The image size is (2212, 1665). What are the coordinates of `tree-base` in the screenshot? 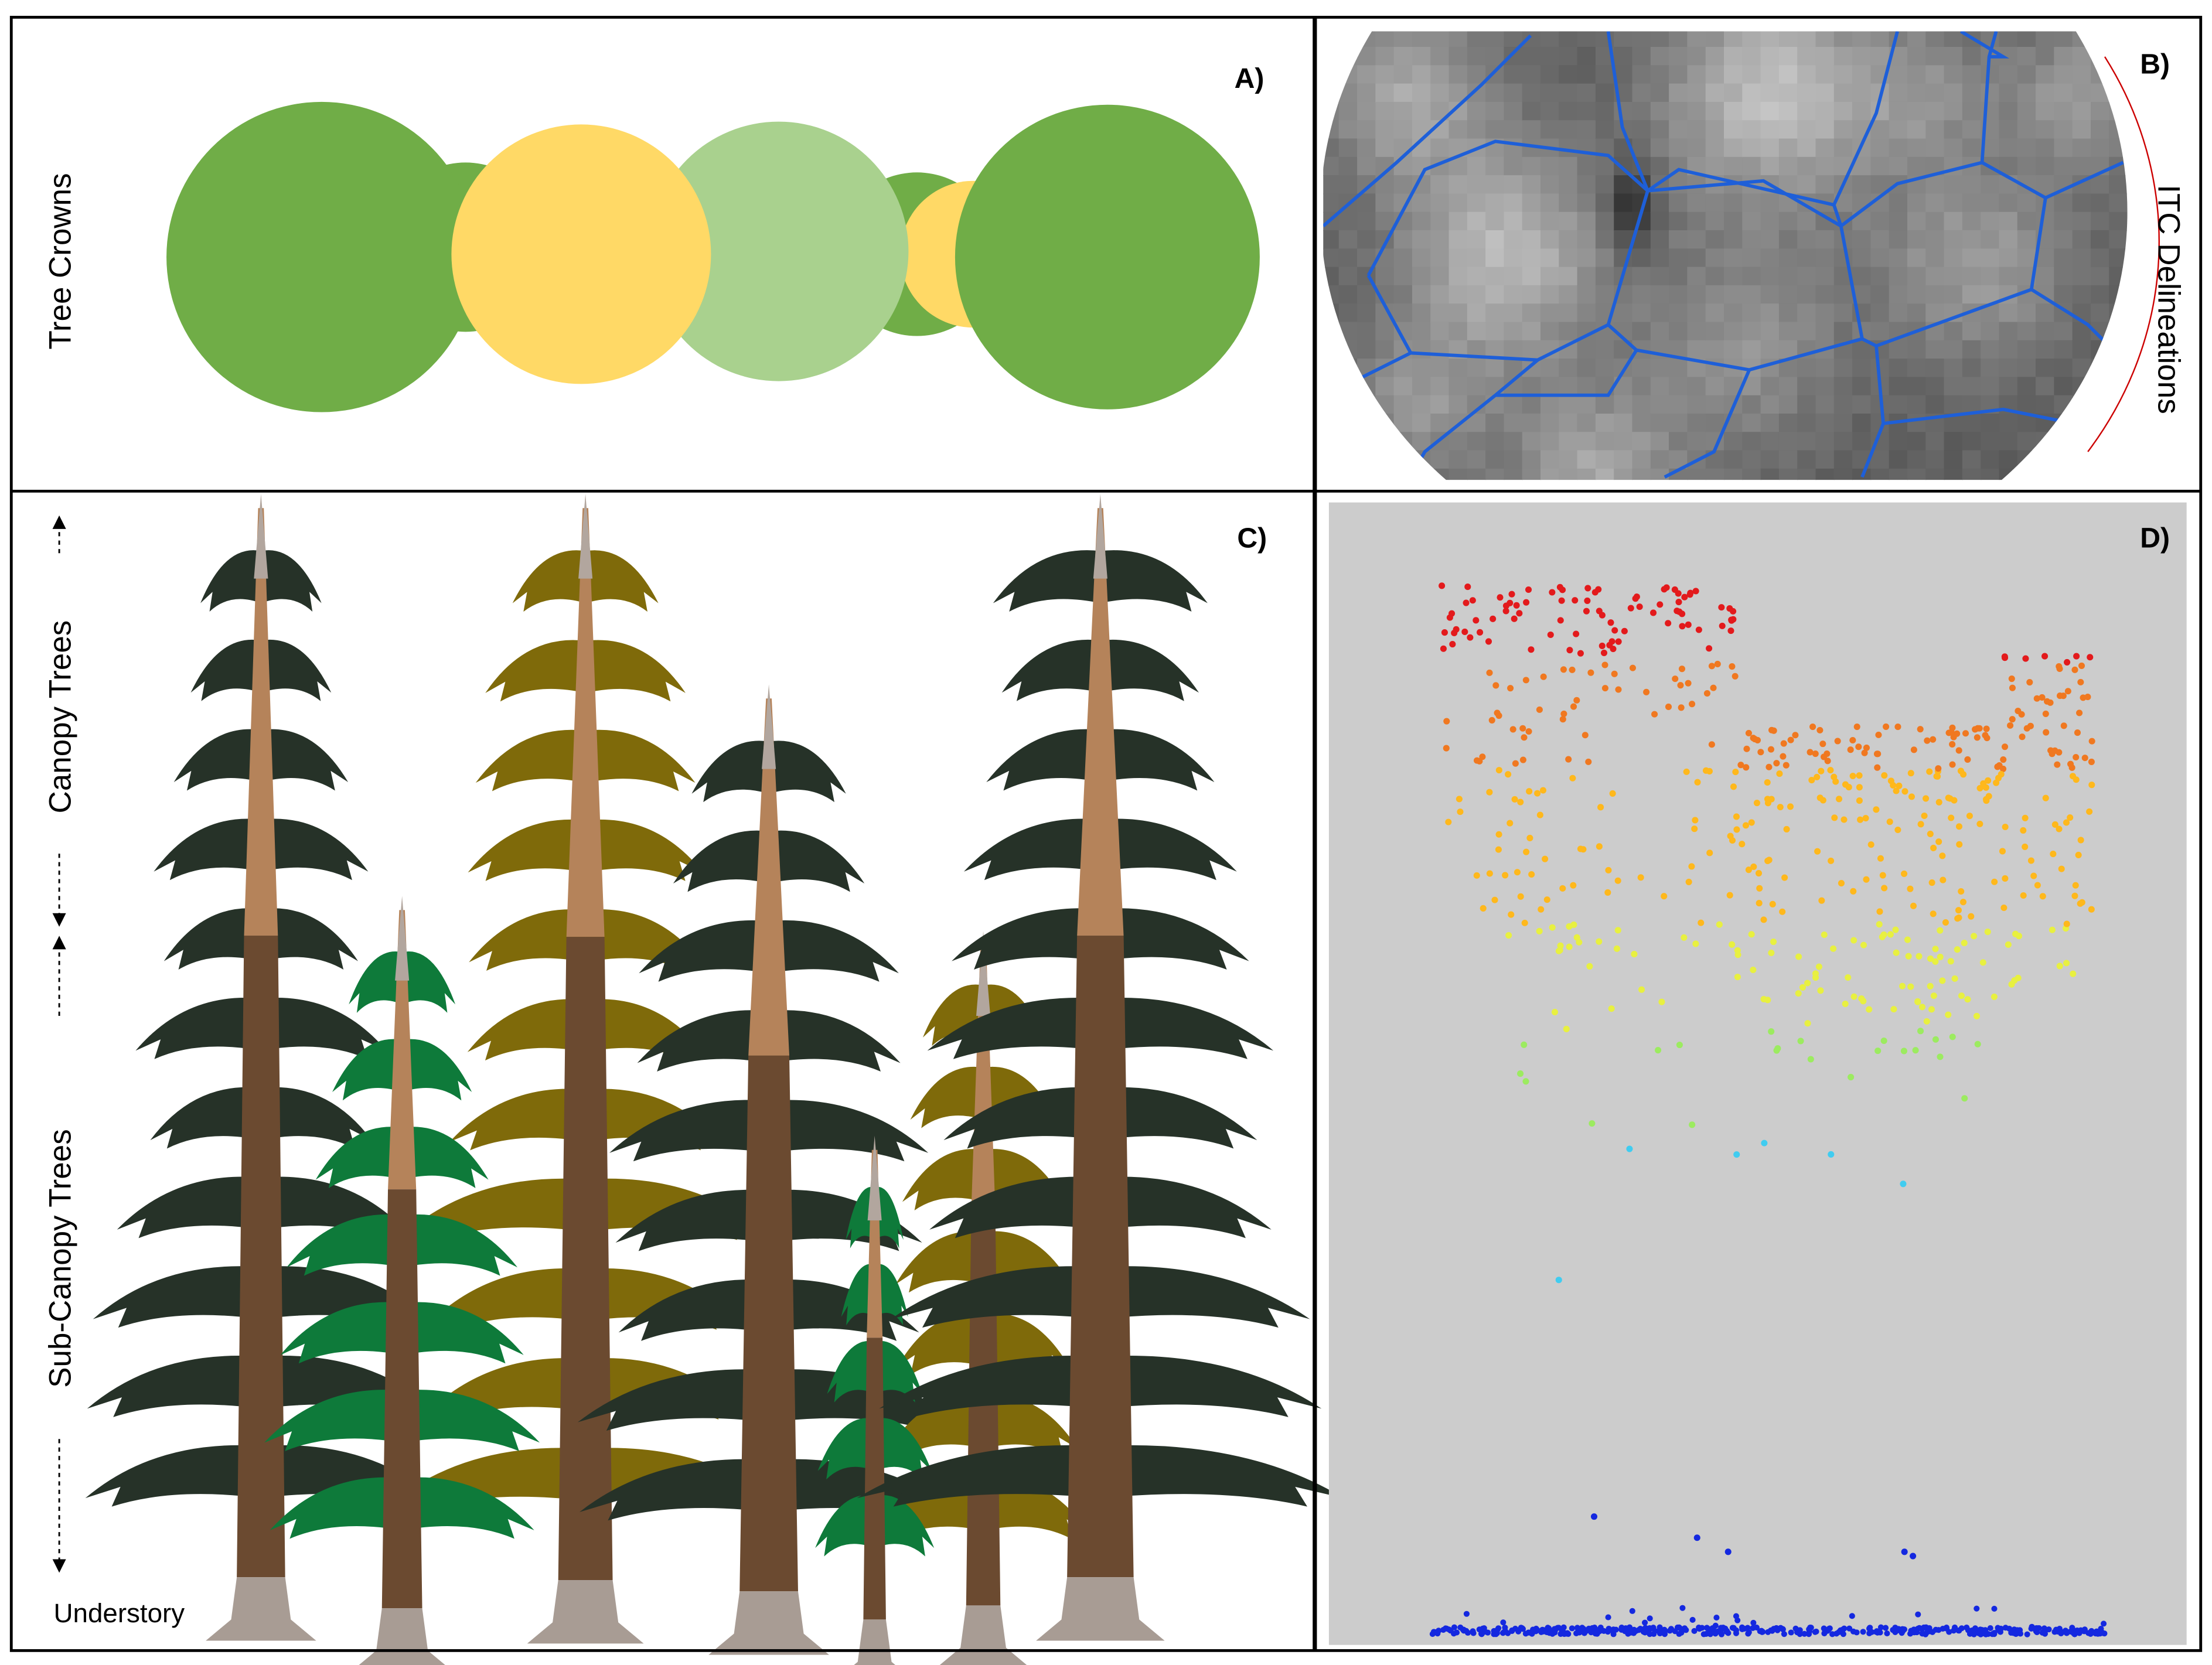 It's located at (768, 1623).